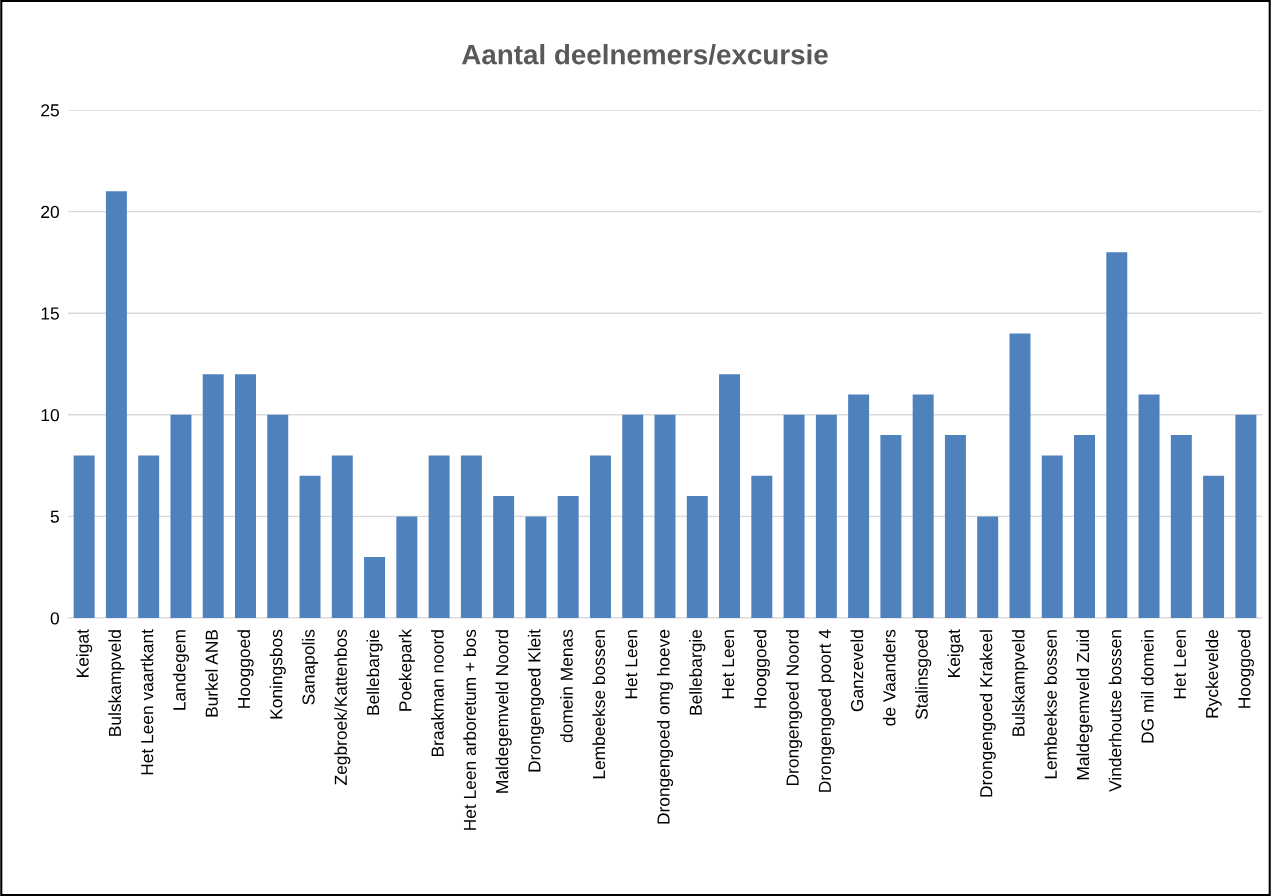 The image size is (1271, 896). I want to click on x-tick-label: Maldegemveld Zuid, so click(1084, 705).